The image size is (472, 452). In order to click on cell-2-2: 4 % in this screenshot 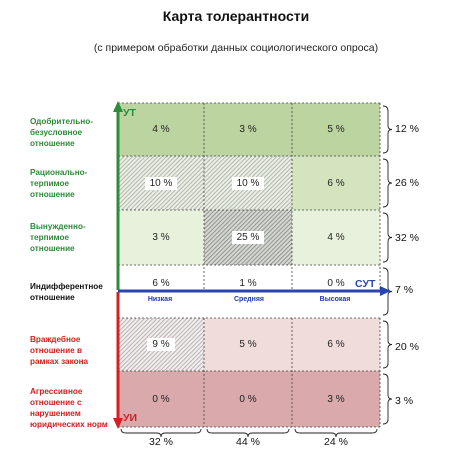, I will do `click(336, 237)`.